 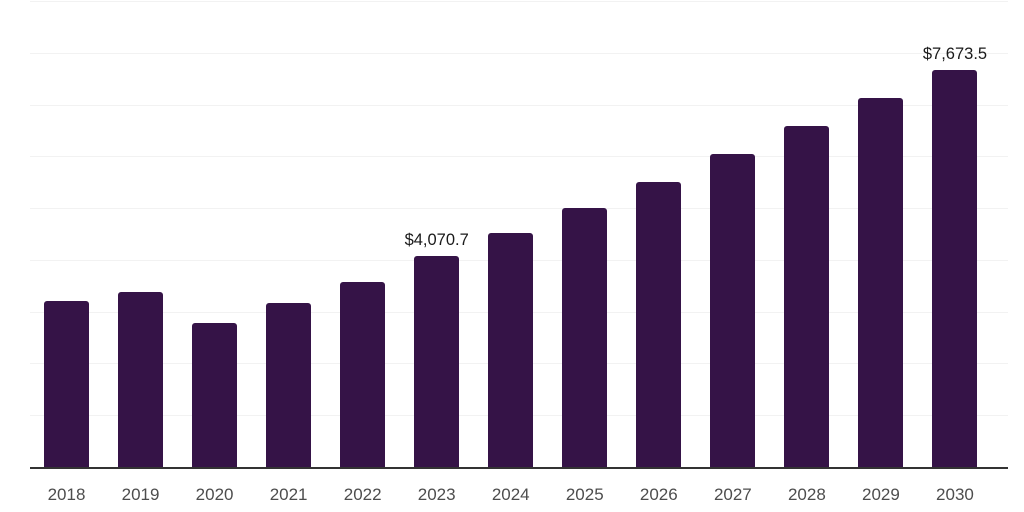 I want to click on bar-2020, so click(x=215, y=395).